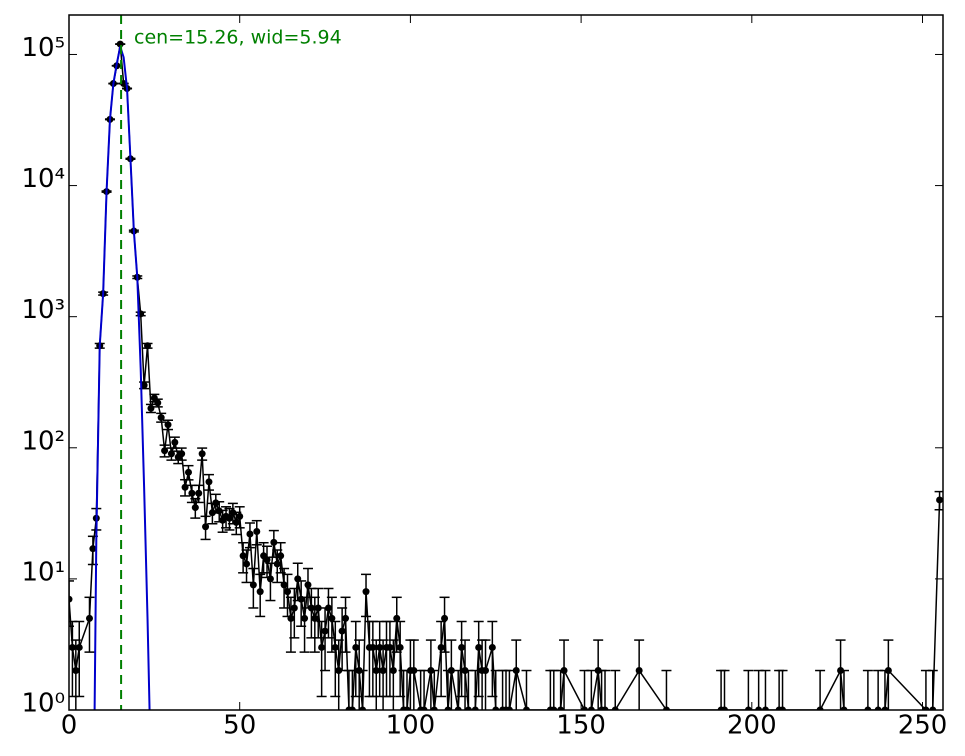 The image size is (965, 756). What do you see at coordinates (43, 179) in the screenshot?
I see `y-tick-label: 10⁴` at bounding box center [43, 179].